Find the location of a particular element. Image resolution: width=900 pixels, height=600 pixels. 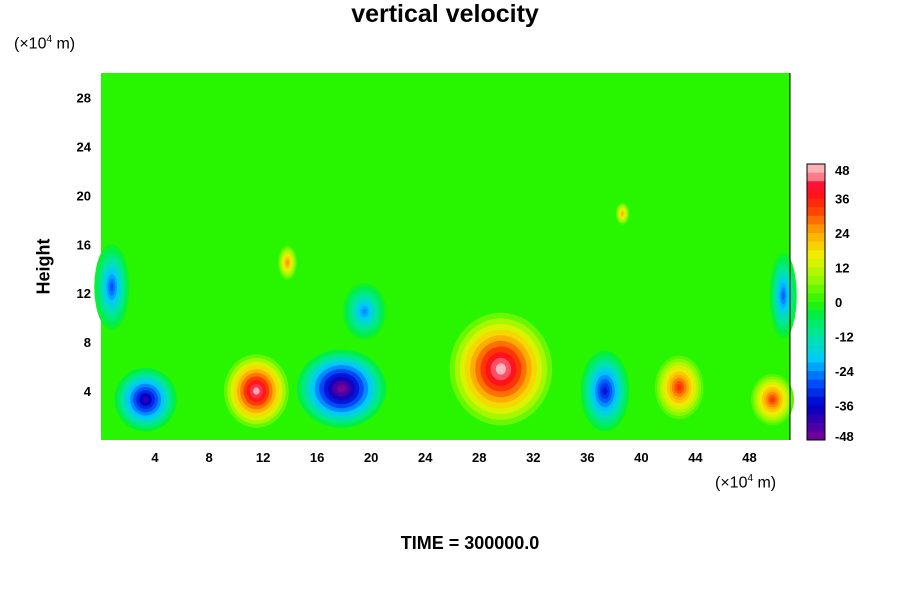

chart-title: vertical velocity is located at coordinates (445, 14).